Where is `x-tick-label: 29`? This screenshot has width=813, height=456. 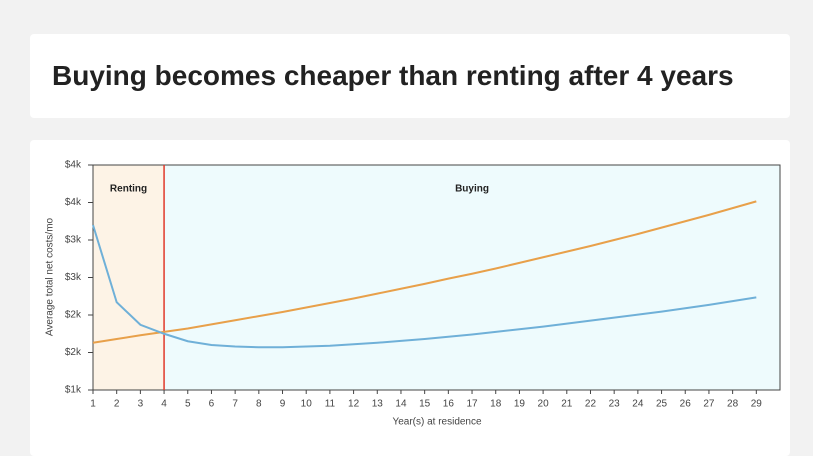
x-tick-label: 29 is located at coordinates (757, 404).